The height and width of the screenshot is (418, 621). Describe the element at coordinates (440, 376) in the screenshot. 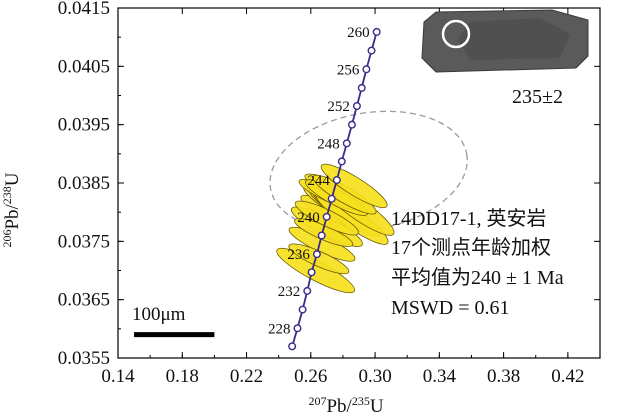

I see `x-tick-label: 0.34` at that location.